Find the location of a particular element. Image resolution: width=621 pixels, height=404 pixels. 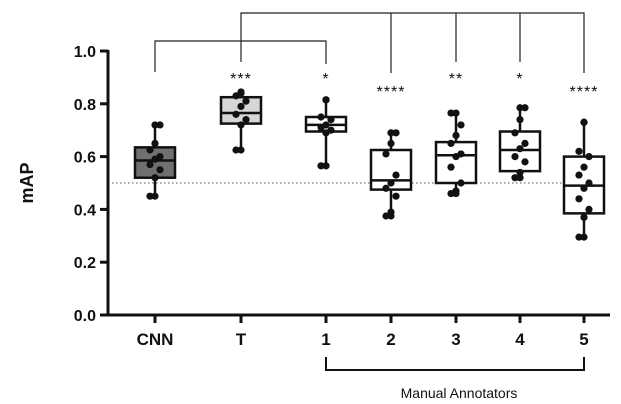

x-tick-label: T is located at coordinates (241, 339).